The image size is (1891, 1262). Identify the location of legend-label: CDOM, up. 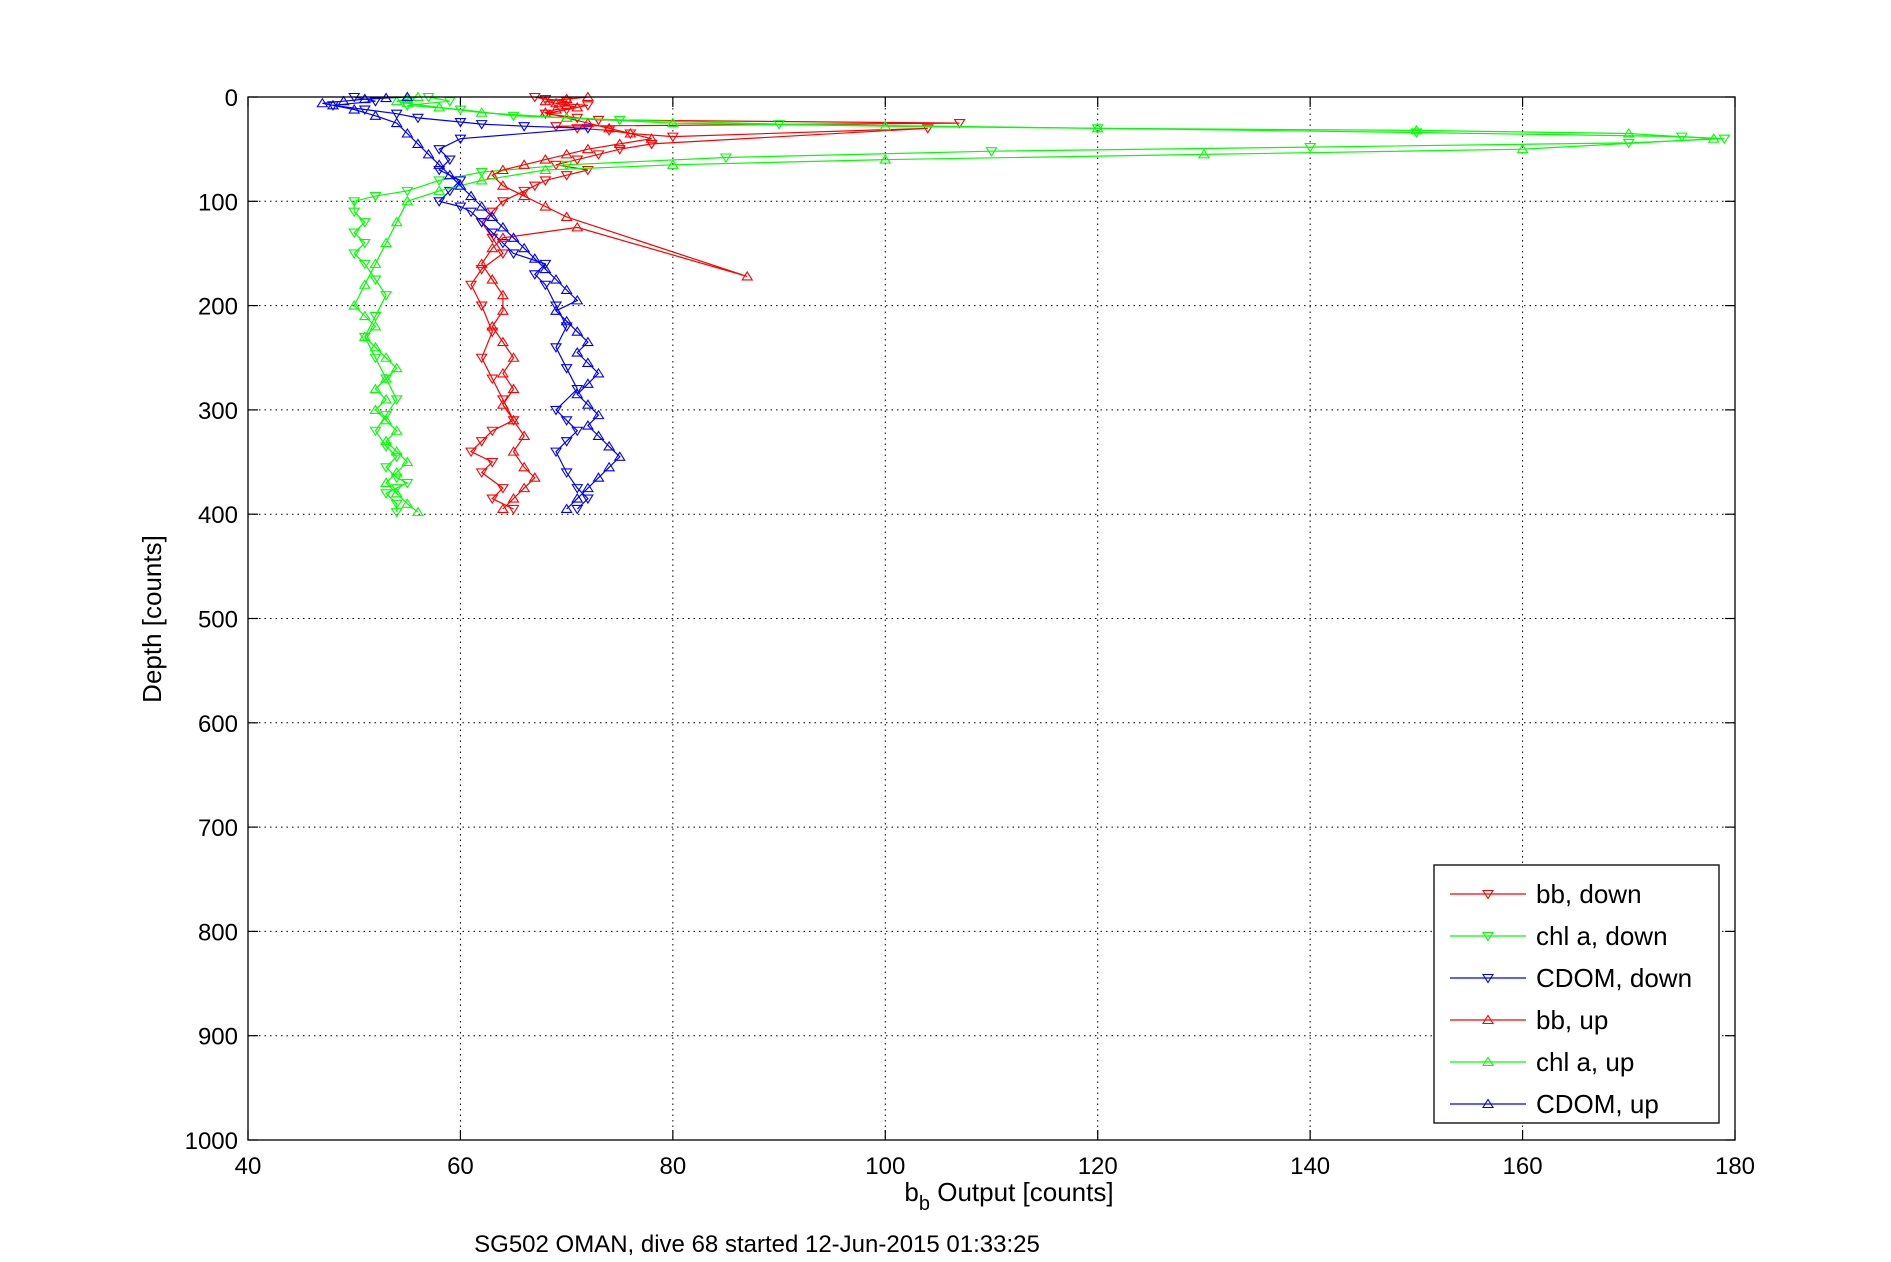
(1597, 1104).